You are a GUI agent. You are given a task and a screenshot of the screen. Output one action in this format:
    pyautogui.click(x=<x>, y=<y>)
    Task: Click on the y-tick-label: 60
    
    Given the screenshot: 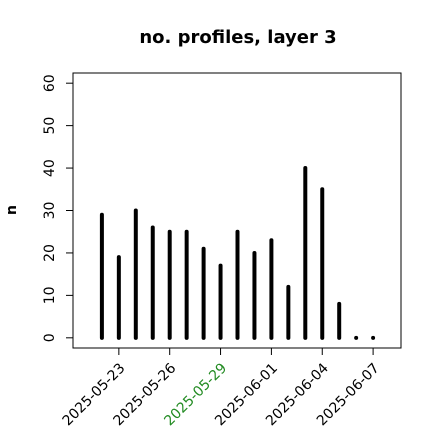 What is the action you would take?
    pyautogui.click(x=50, y=83)
    